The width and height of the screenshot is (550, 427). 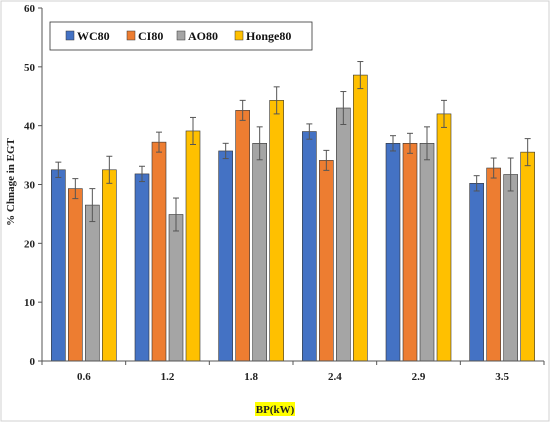 What do you see at coordinates (268, 36) in the screenshot?
I see `legend-label-honge80: Honge80` at bounding box center [268, 36].